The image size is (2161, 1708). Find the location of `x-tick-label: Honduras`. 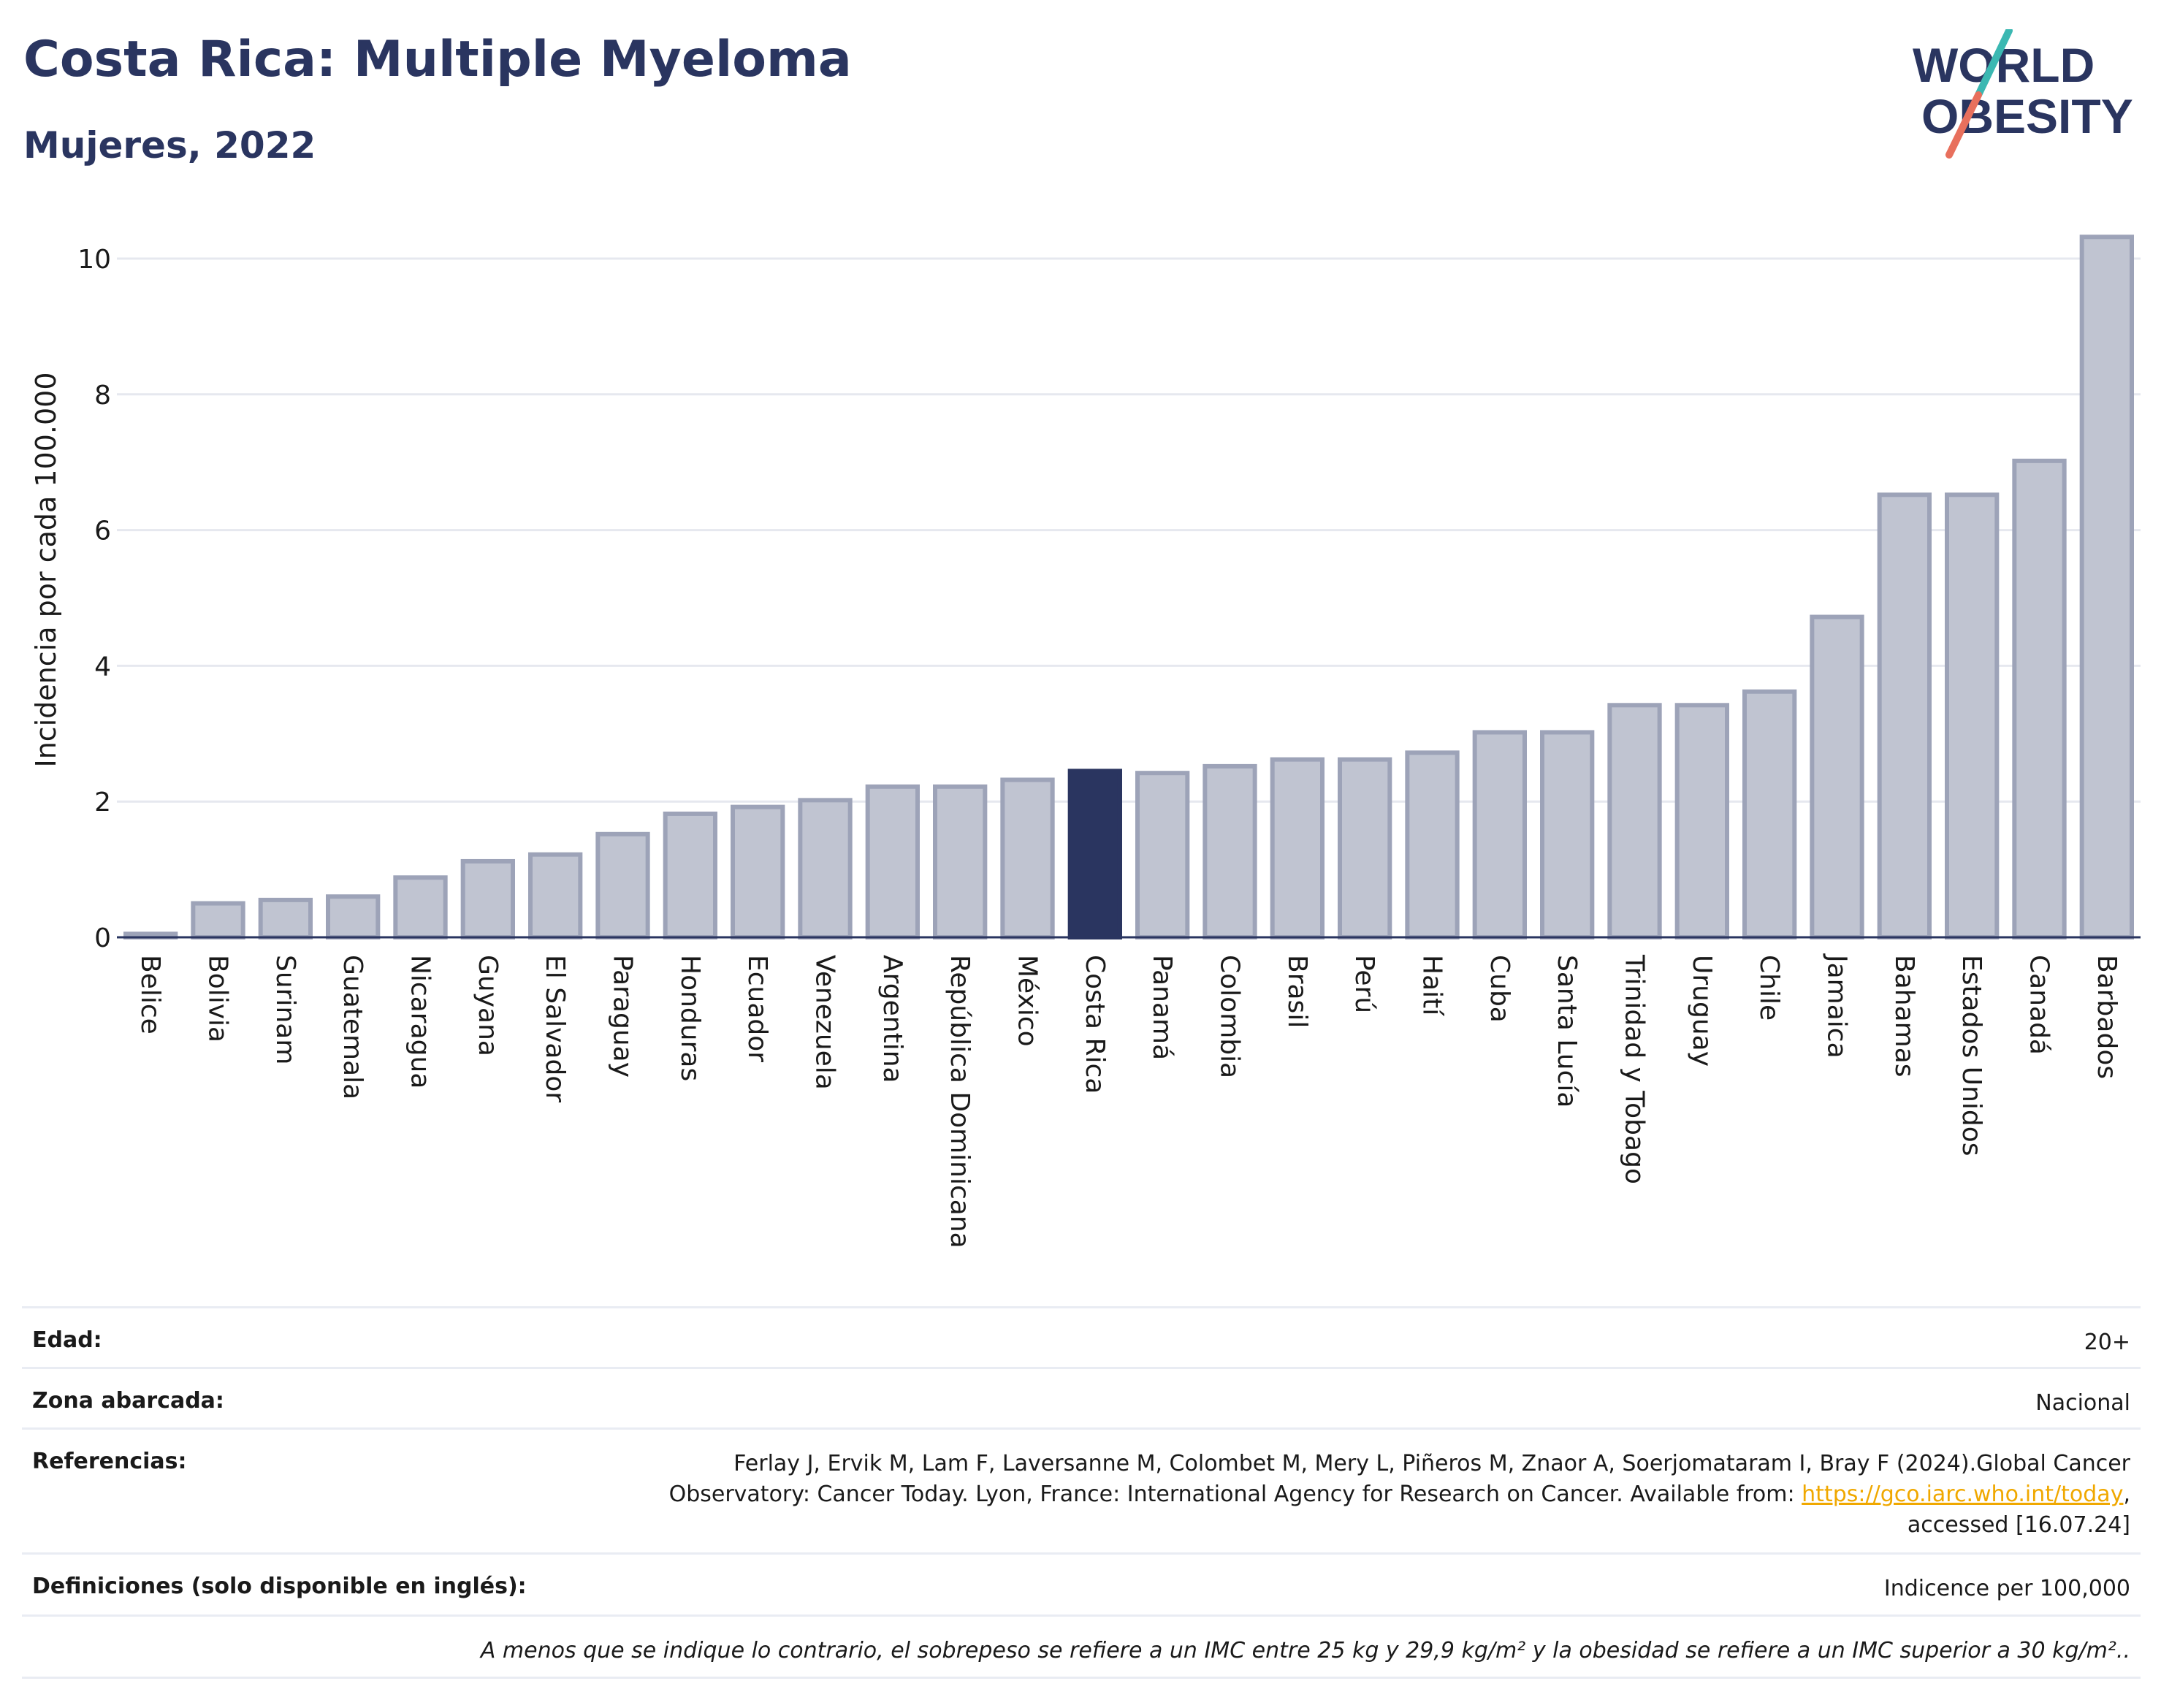

x-tick-label: Honduras is located at coordinates (690, 1018).